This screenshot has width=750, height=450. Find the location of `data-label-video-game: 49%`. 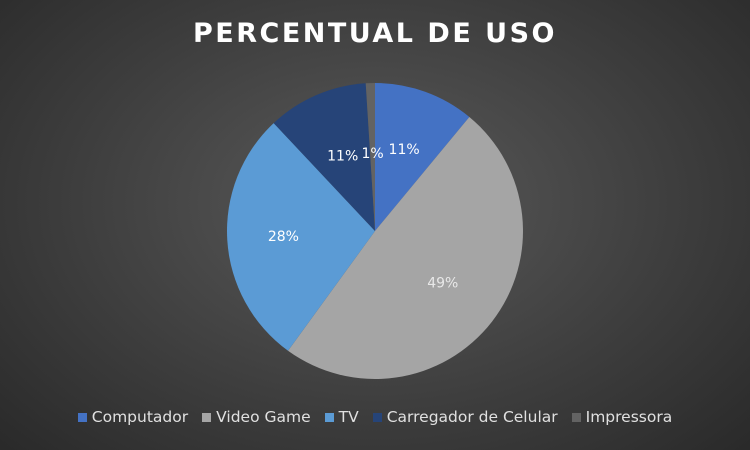

data-label-video-game: 49% is located at coordinates (442, 284).